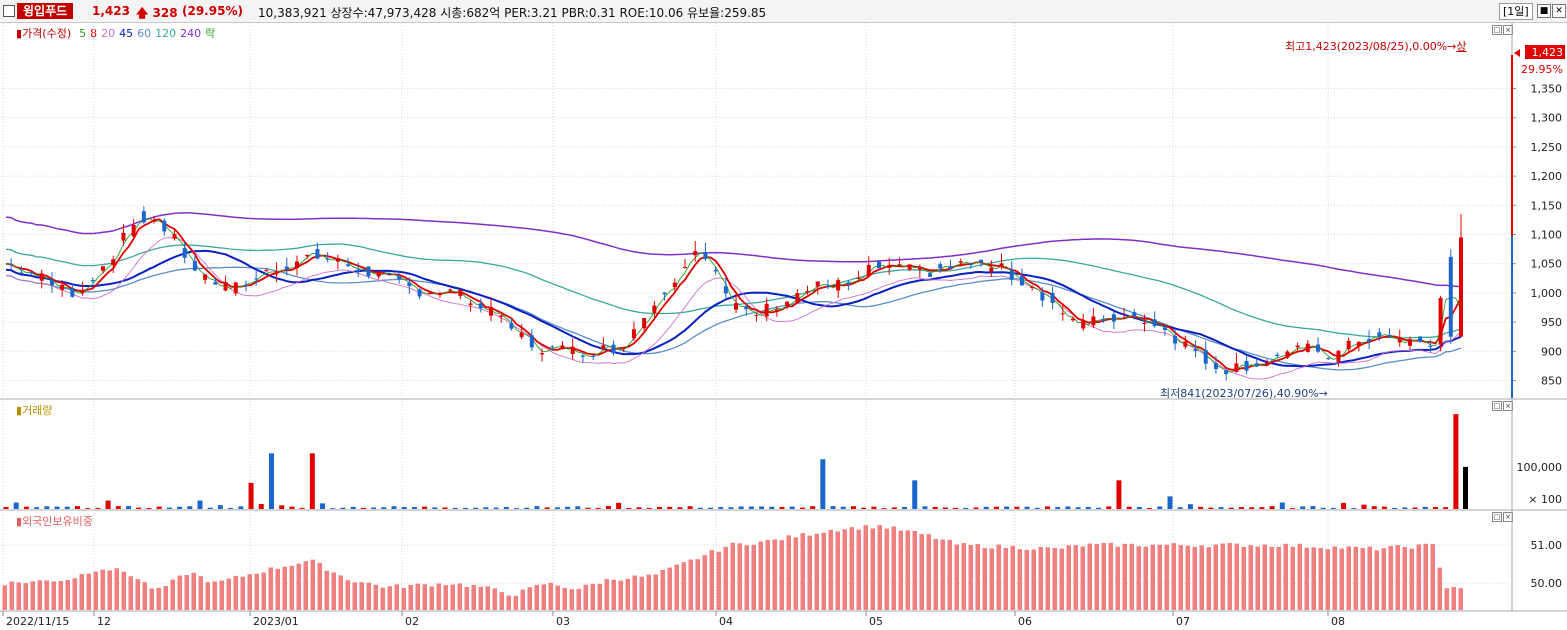 The width and height of the screenshot is (1567, 630). Describe the element at coordinates (563, 621) in the screenshot. I see `x-tick-label: 03` at that location.